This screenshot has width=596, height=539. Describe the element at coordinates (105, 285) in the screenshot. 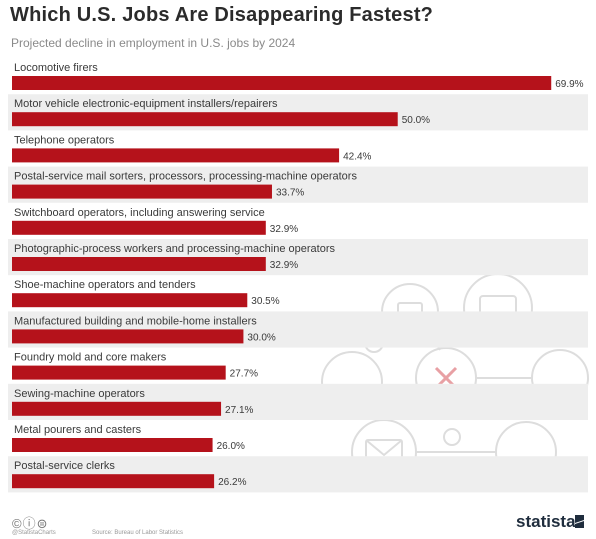

I see `category-label: Shoe-machine operators and tenders` at that location.